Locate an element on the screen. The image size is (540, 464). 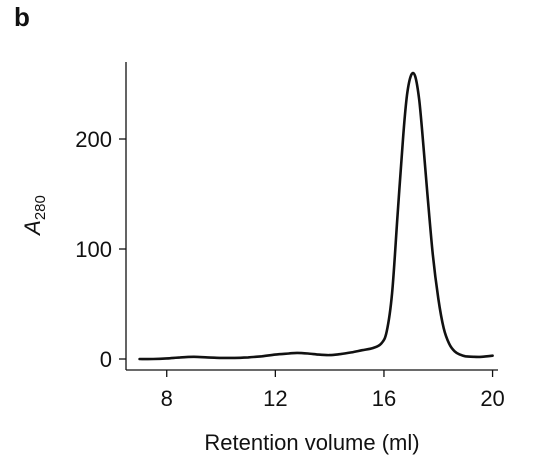
y-axis-title-subscript: 280 is located at coordinates (40, 207).